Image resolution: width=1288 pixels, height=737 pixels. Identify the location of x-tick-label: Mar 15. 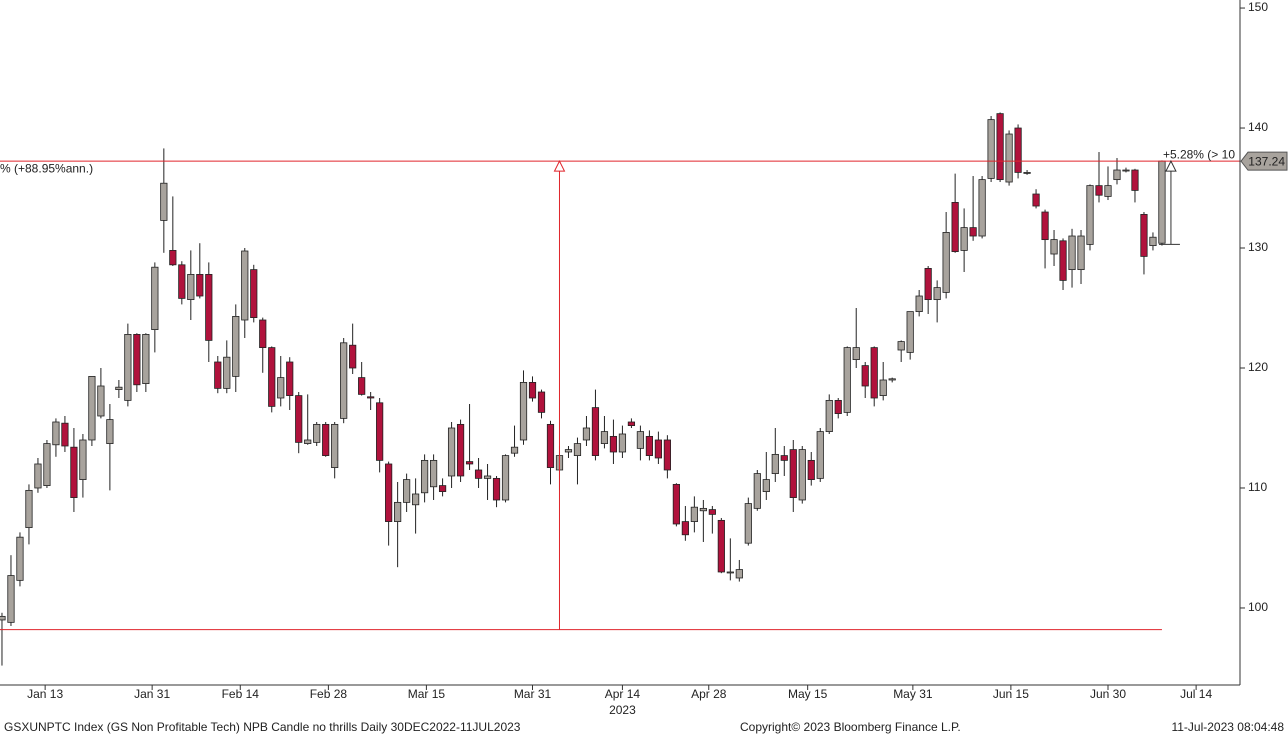
(427, 694).